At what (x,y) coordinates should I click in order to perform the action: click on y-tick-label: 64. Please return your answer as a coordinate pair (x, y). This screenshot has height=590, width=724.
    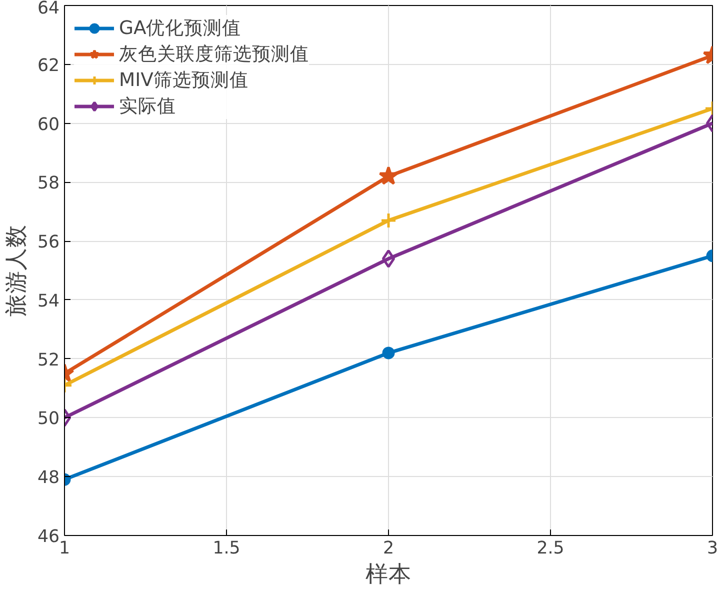
    Looking at the image, I should click on (48, 9).